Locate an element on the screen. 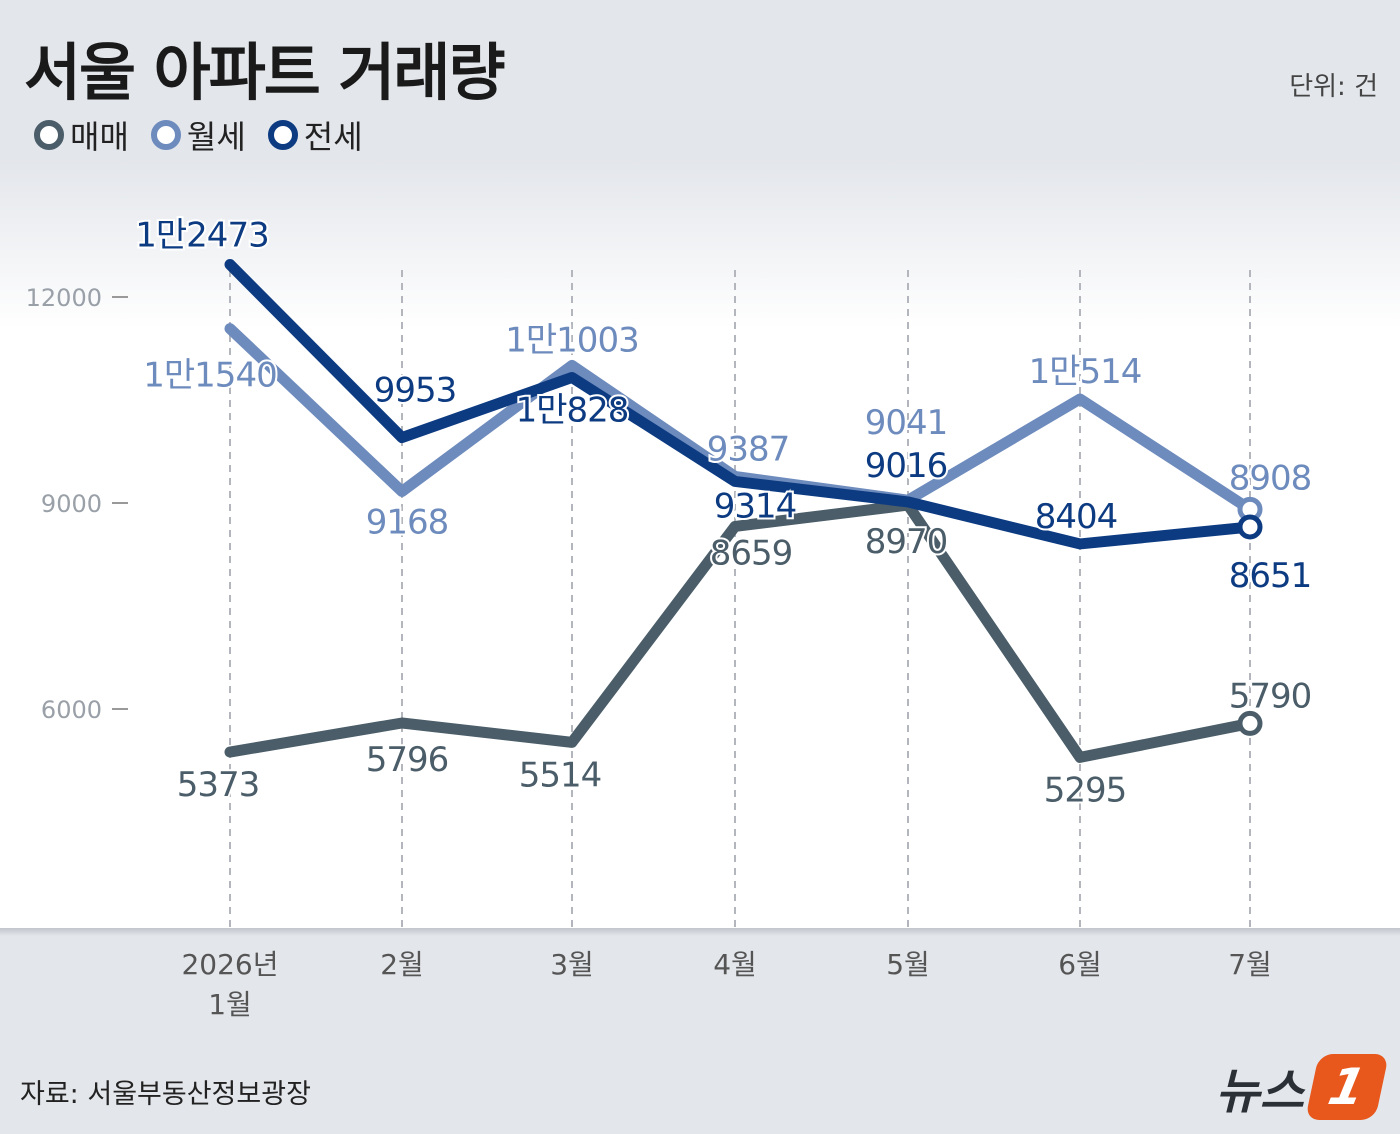 The width and height of the screenshot is (1400, 1134). news1-logo: 뉴스 1 is located at coordinates (1302, 1087).